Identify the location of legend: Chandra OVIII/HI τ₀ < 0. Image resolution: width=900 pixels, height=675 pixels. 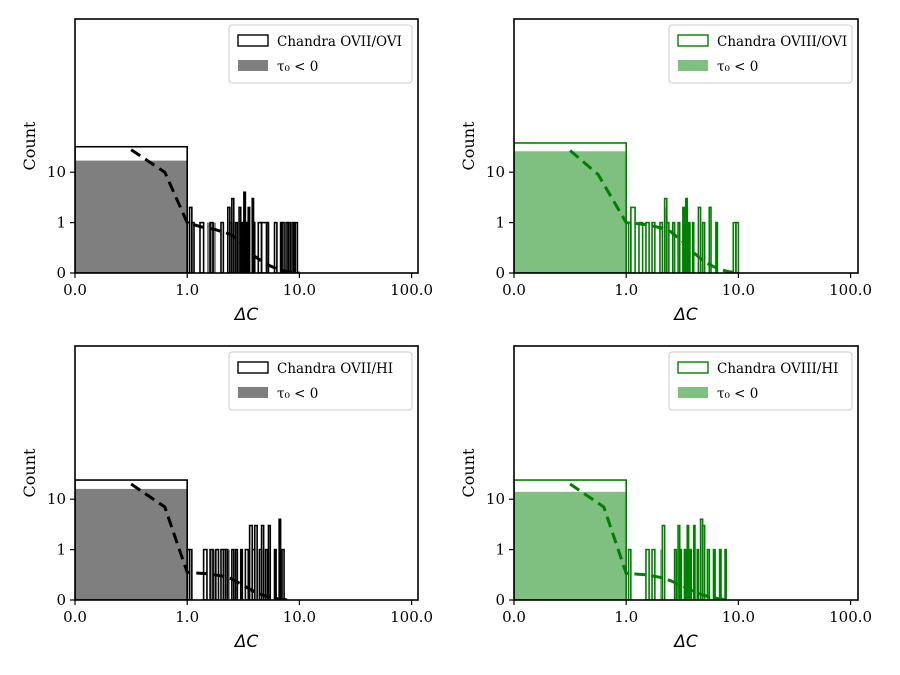
(760, 381).